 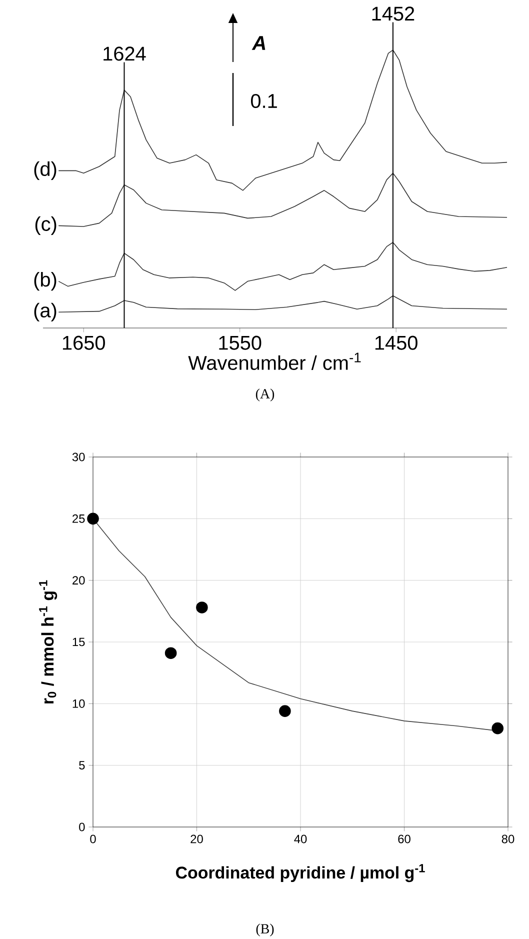 I want to click on x-tick-label: 0, so click(x=93, y=839).